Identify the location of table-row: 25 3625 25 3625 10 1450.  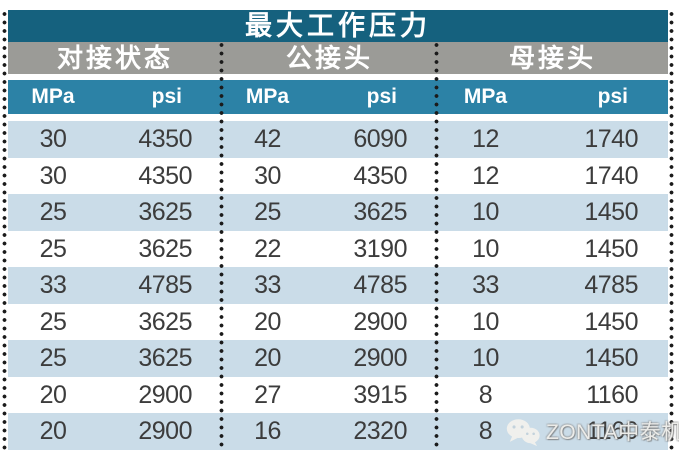
(338, 212).